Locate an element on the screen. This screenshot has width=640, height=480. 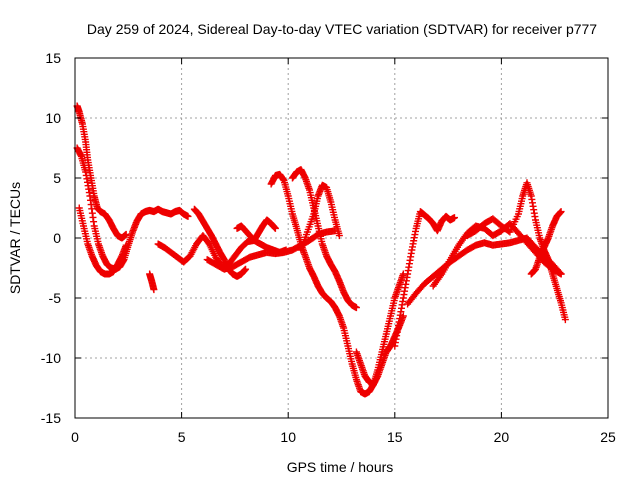
y-tick-label: -15 is located at coordinates (51, 418).